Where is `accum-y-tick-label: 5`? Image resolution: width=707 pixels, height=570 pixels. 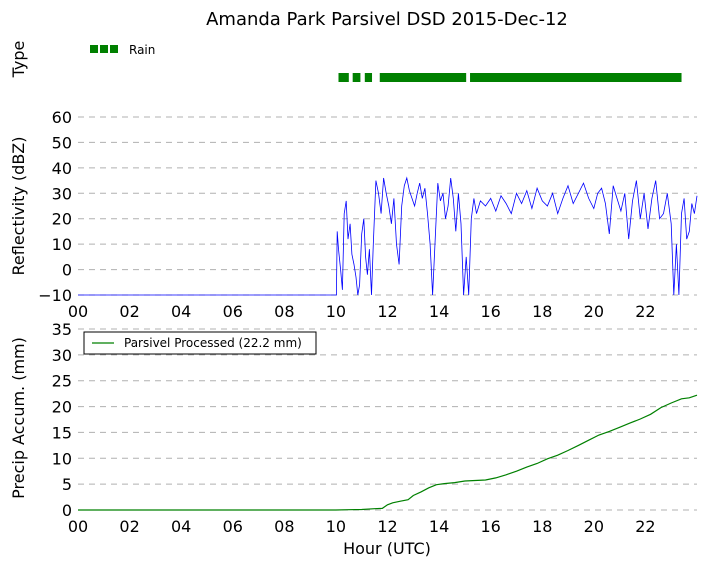 accum-y-tick-label: 5 is located at coordinates (67, 484).